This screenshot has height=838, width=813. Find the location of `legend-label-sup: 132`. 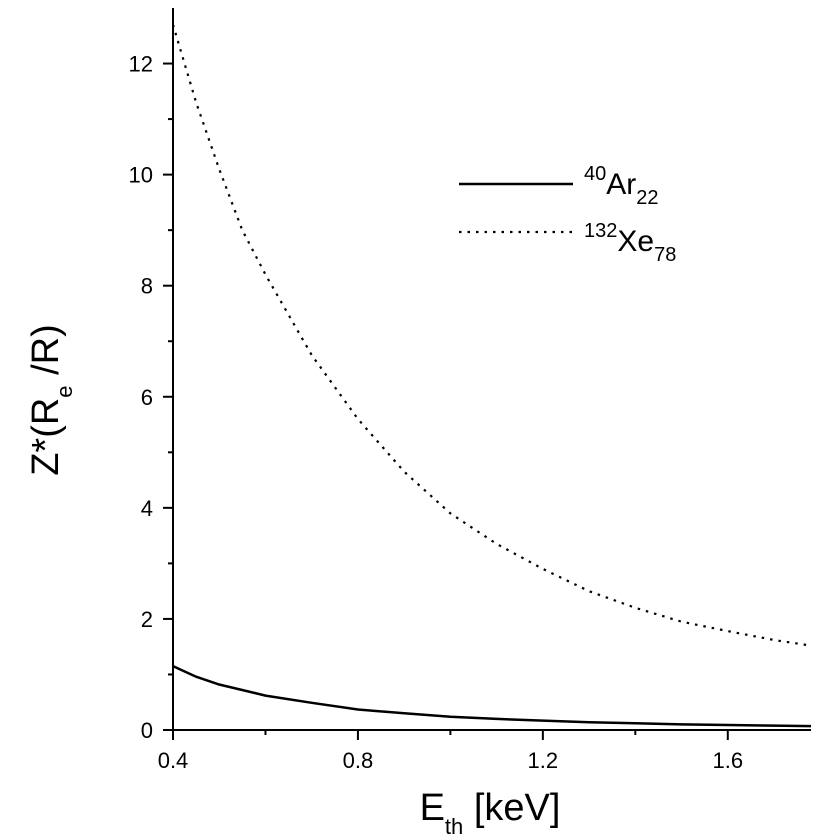

legend-label-sup: 132 is located at coordinates (600, 231).